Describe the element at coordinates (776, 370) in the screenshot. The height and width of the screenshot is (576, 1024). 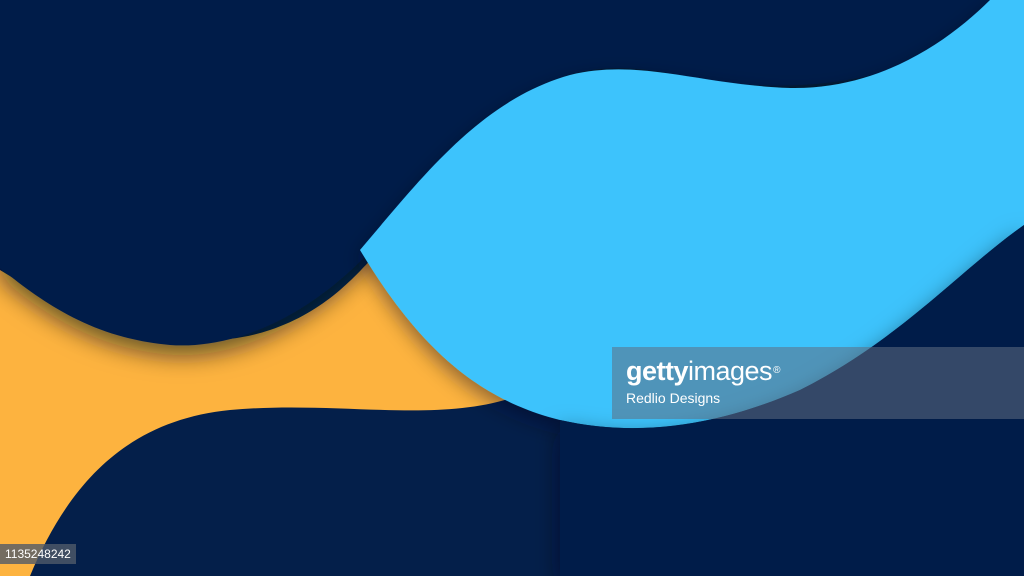
I see `registered-mark-icon: ®` at that location.